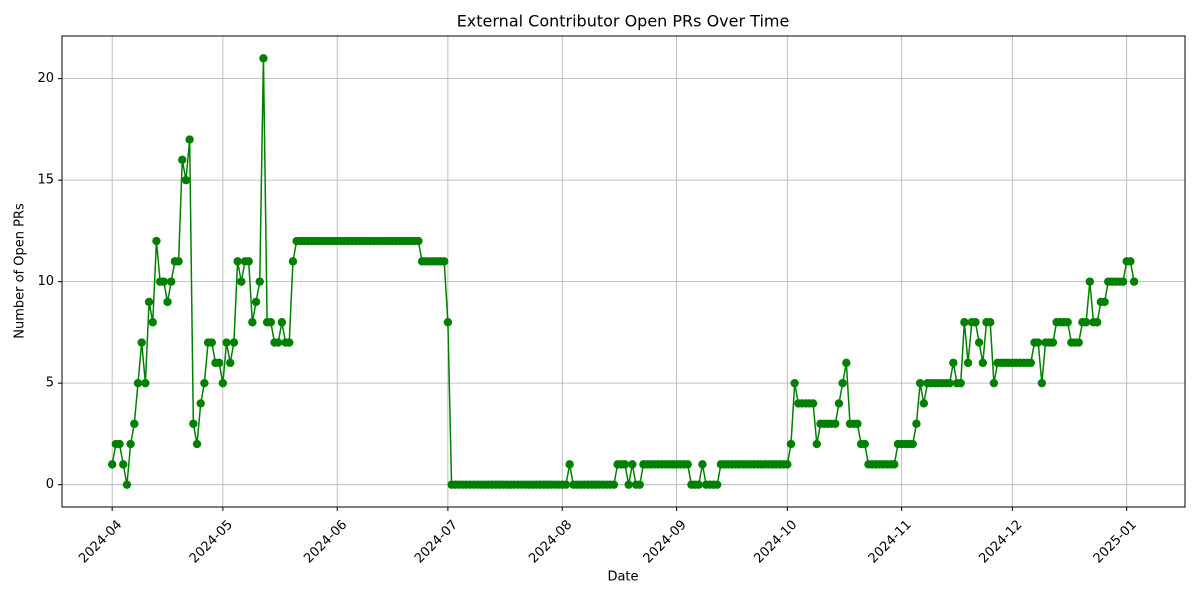 This screenshot has width=1200, height=600. I want to click on x-tick-label: 2024-11, so click(890, 541).